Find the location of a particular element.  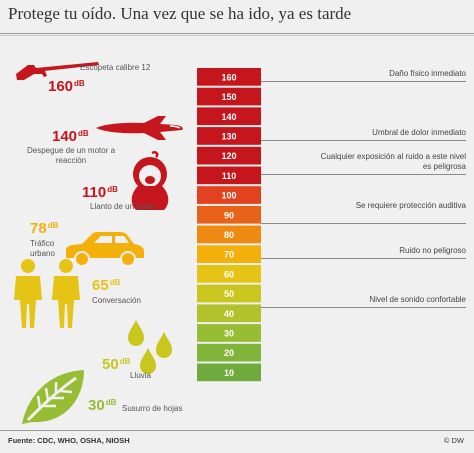

footer-divider is located at coordinates (237, 430).